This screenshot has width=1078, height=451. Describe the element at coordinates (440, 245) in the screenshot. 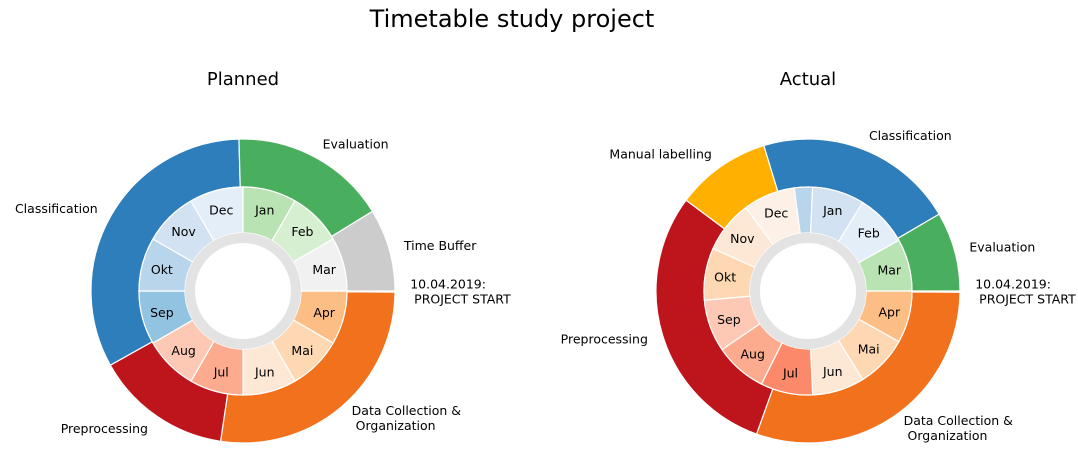

I see `outer-label-time-buffer: Time Buffer` at that location.